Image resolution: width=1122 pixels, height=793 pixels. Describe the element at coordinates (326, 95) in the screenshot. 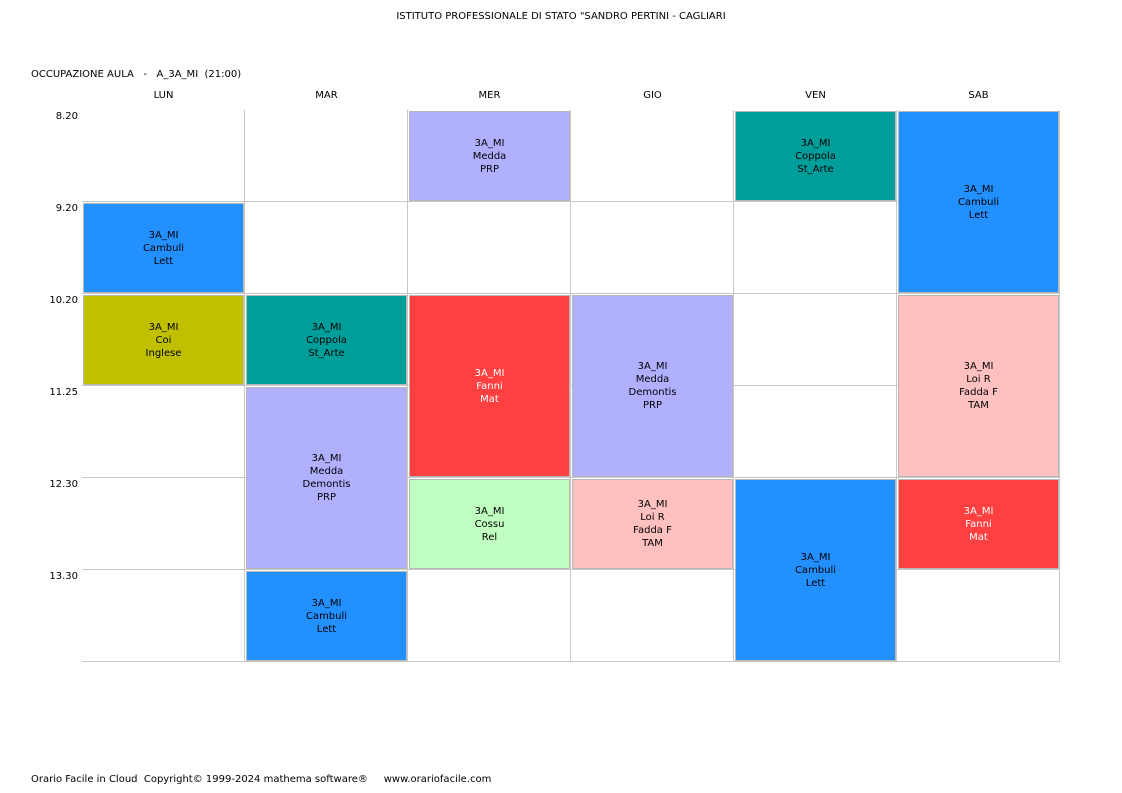

I see `day-header-mar: MAR` at that location.